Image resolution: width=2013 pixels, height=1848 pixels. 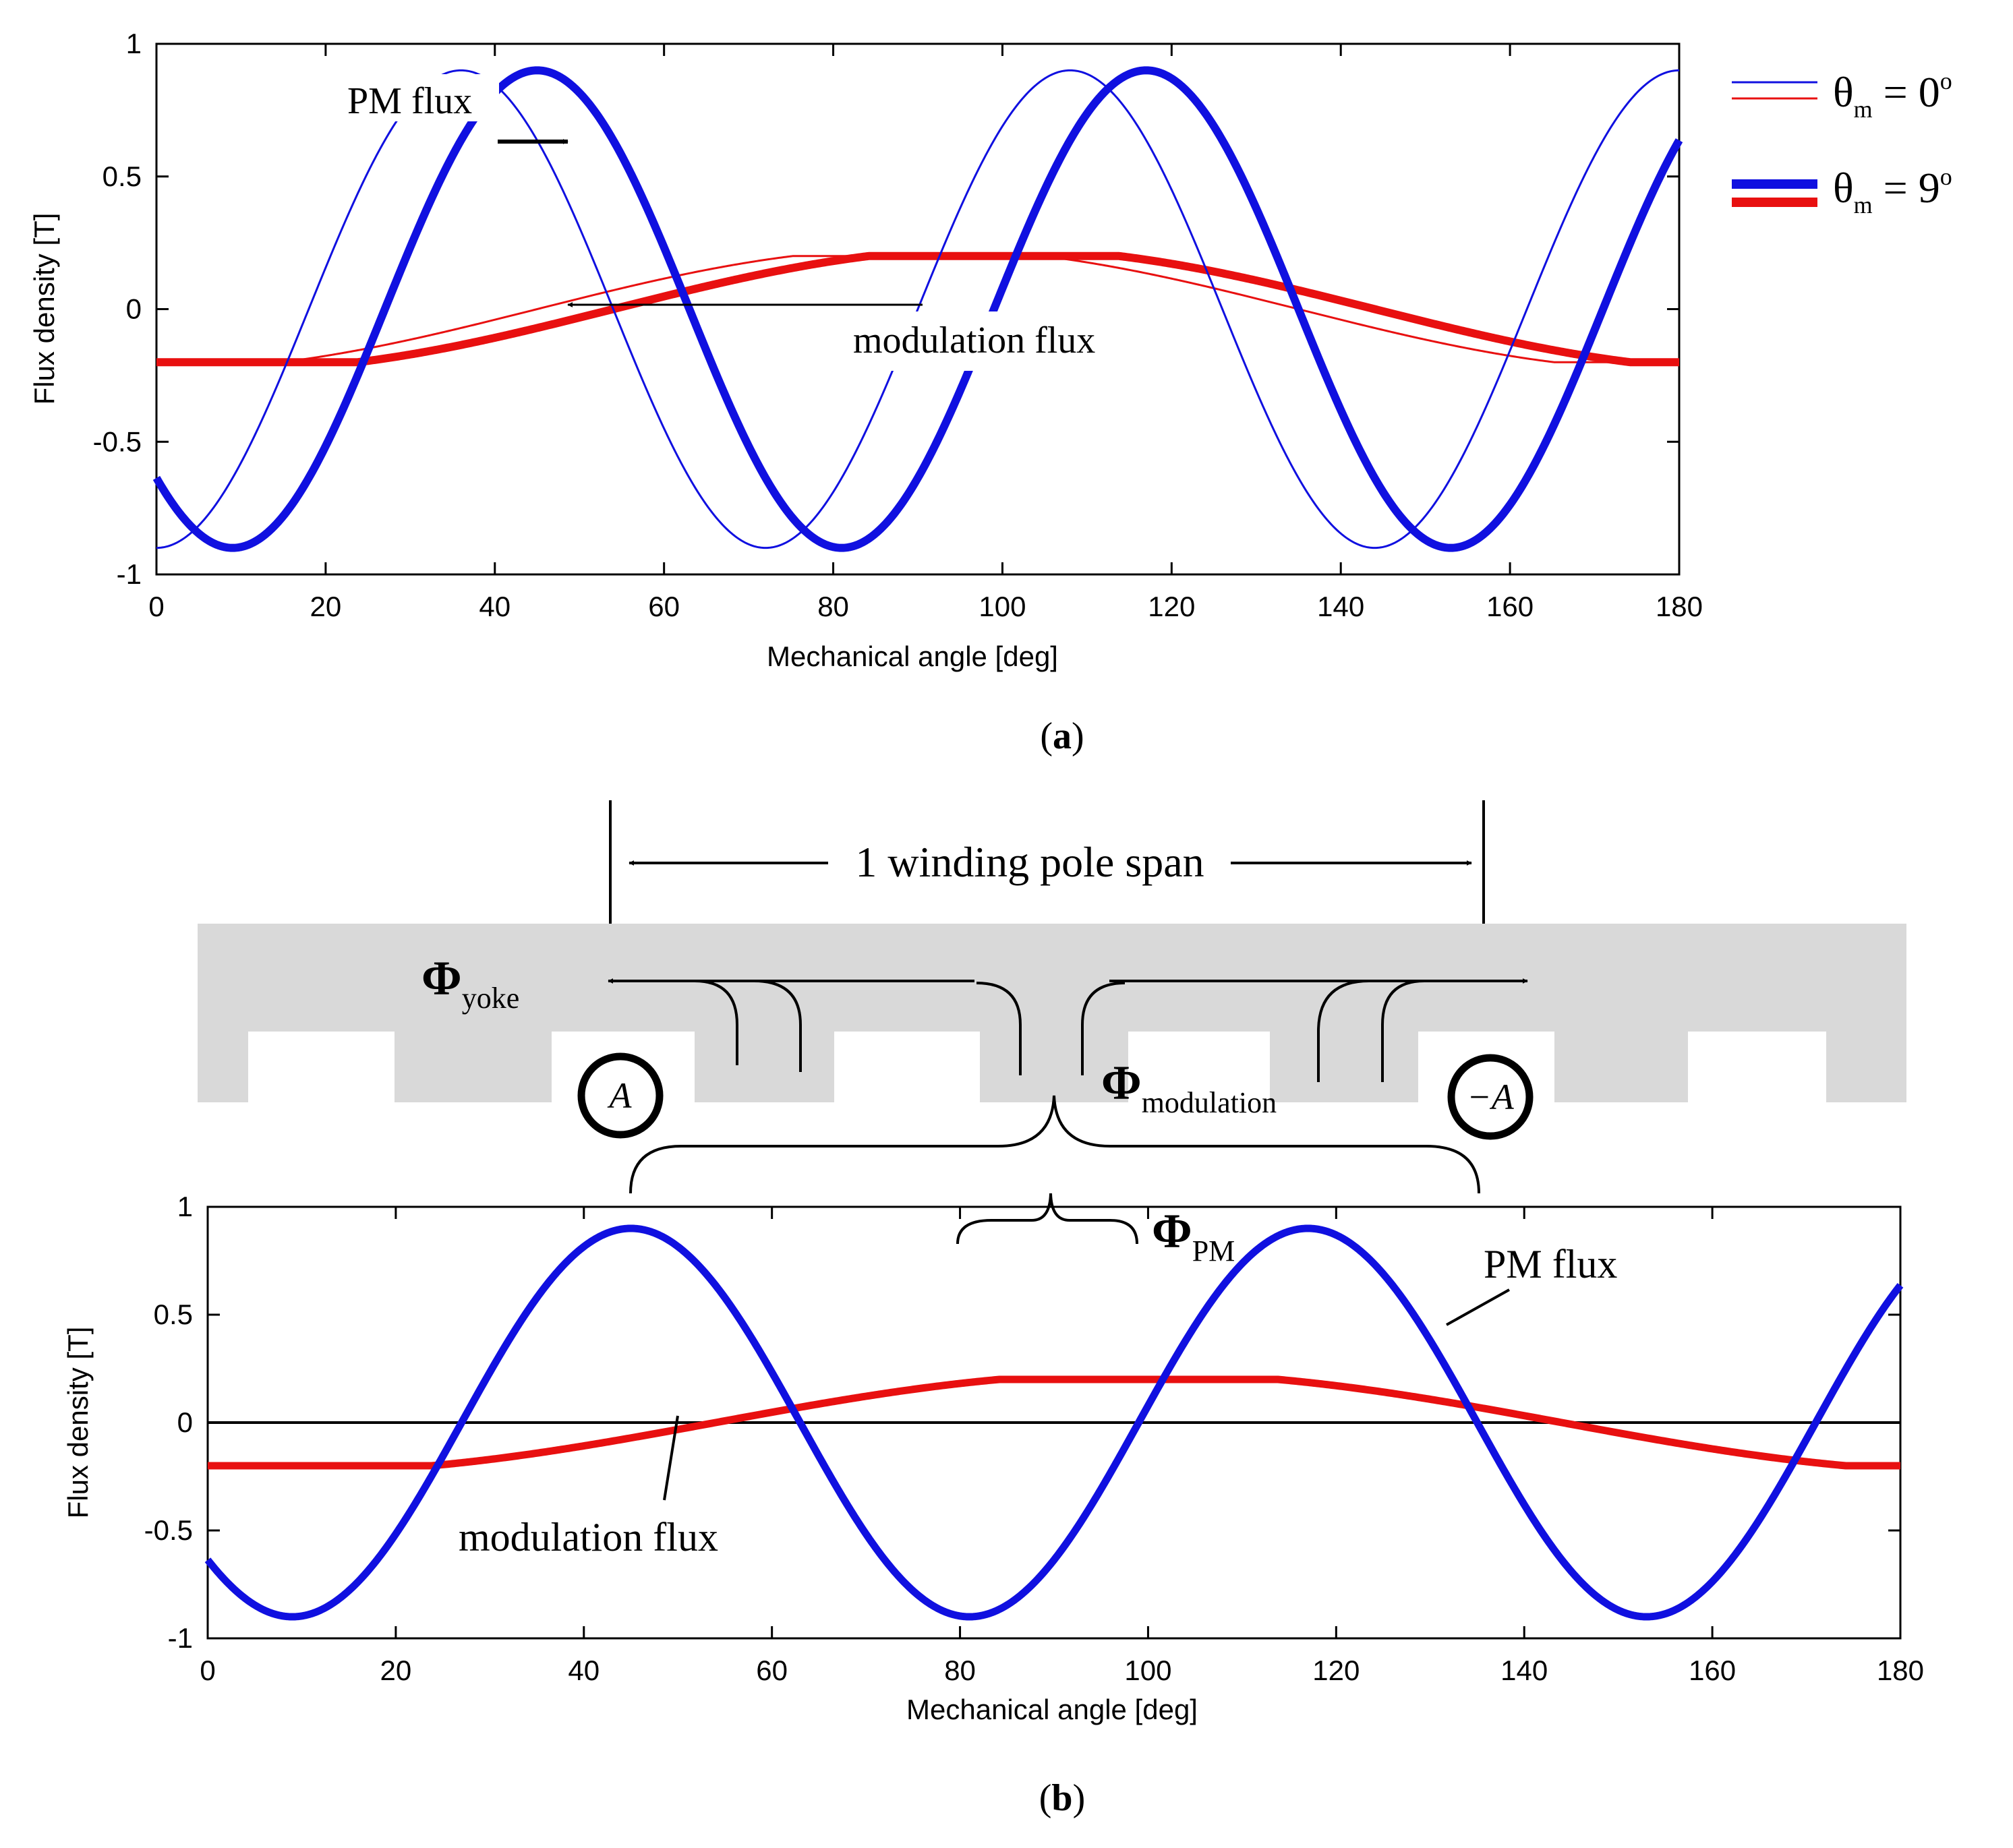 What do you see at coordinates (1189, 1087) in the screenshot?
I see `phi-modulation-label: Φmodulation` at bounding box center [1189, 1087].